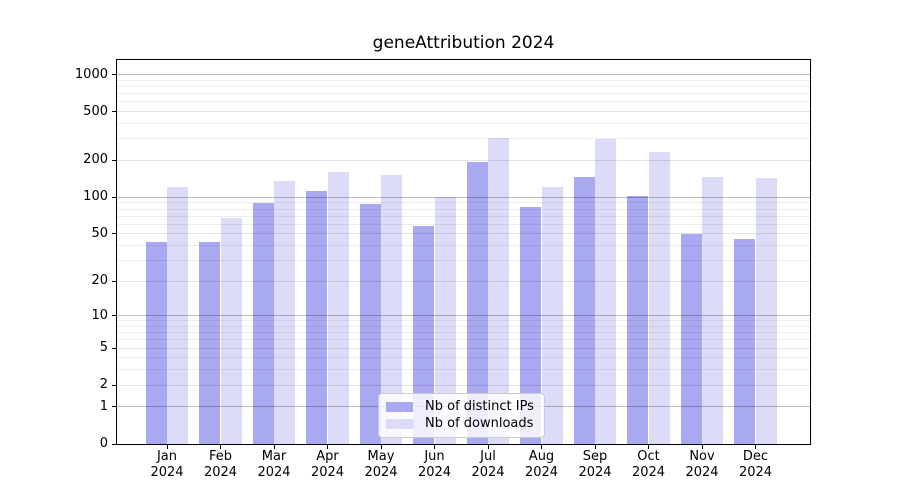 Image resolution: width=900 pixels, height=500 pixels. Describe the element at coordinates (392, 309) in the screenshot. I see `bar-downloads-may` at that location.